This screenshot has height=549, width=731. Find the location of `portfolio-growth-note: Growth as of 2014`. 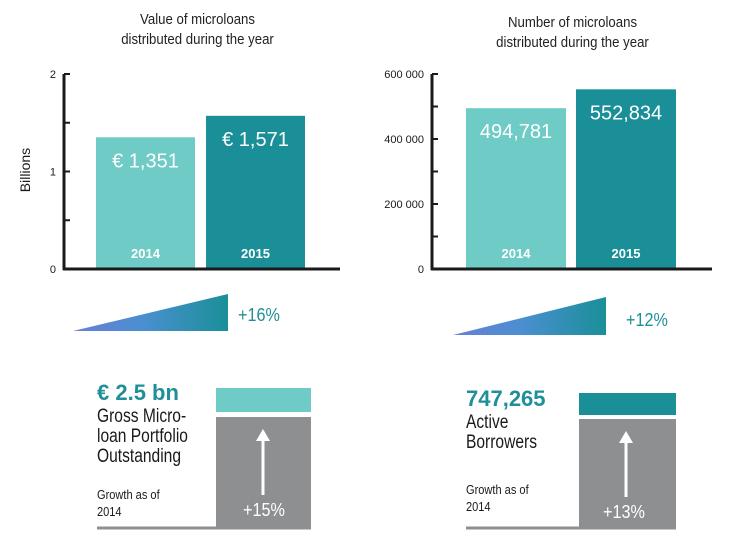

portfolio-growth-note: Growth as of 2014 is located at coordinates (148, 503).